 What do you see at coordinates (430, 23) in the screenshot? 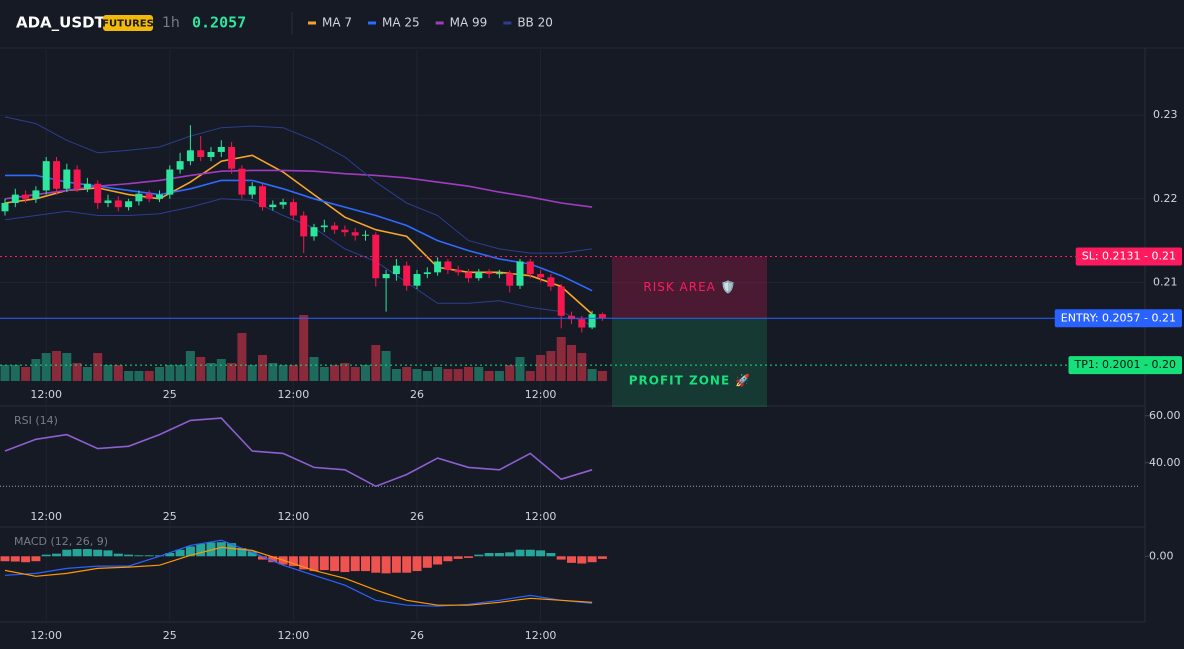
I see `legend: MA 7 MA 25 MA 99 BB 20` at bounding box center [430, 23].